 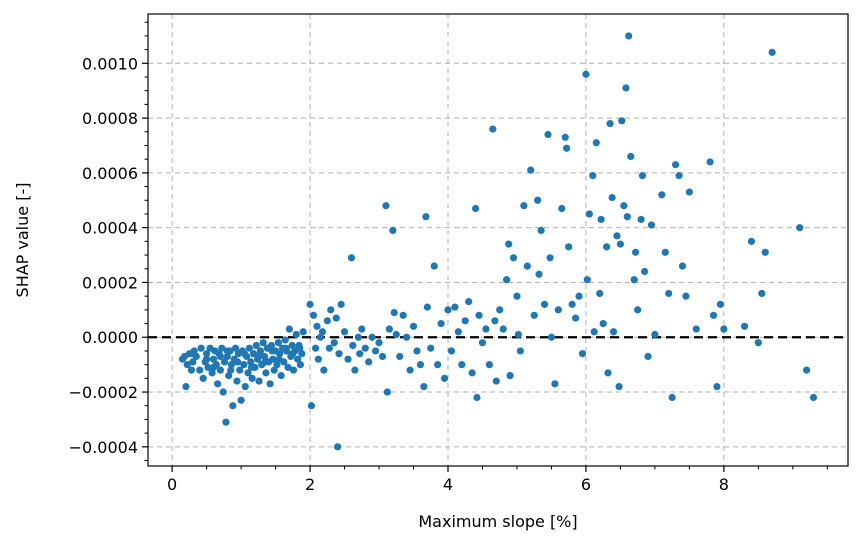 What do you see at coordinates (586, 484) in the screenshot?
I see `x-tick-label-3: 6` at bounding box center [586, 484].